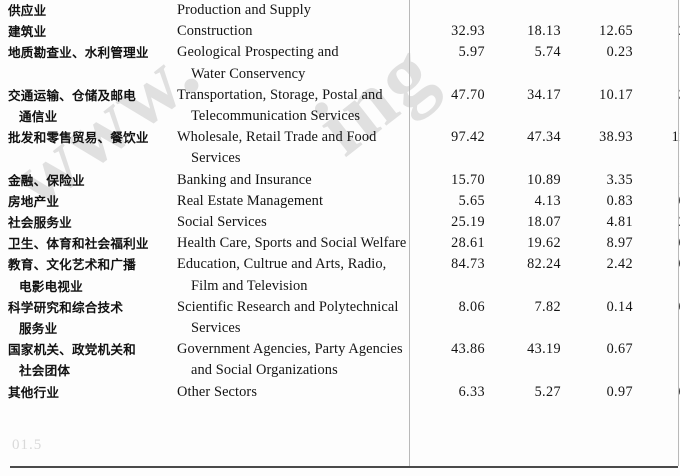 This screenshot has width=680, height=476. I want to click on vertical-rule-right, so click(678, 233).